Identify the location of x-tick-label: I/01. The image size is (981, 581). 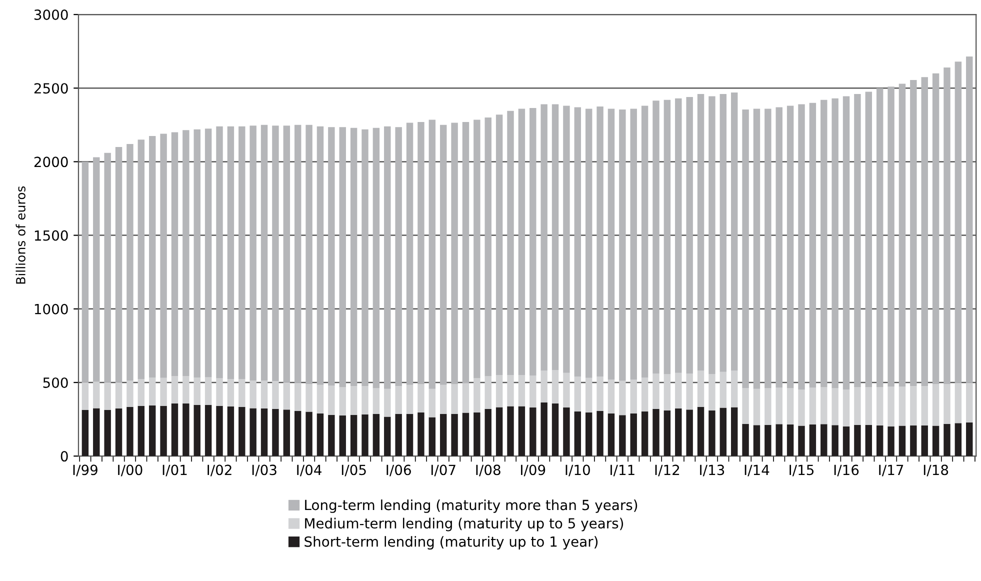
(174, 470).